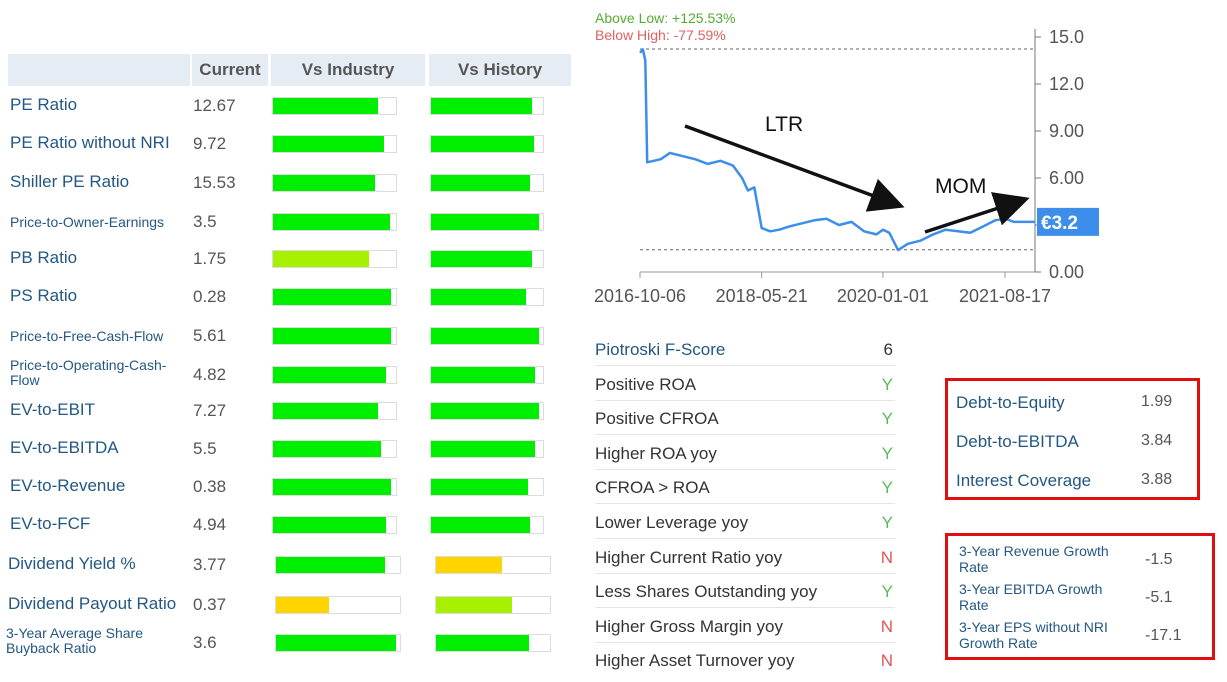 This screenshot has height=682, width=1227. I want to click on metric-name: Price-to-Free-Cash-Flow, so click(87, 336).